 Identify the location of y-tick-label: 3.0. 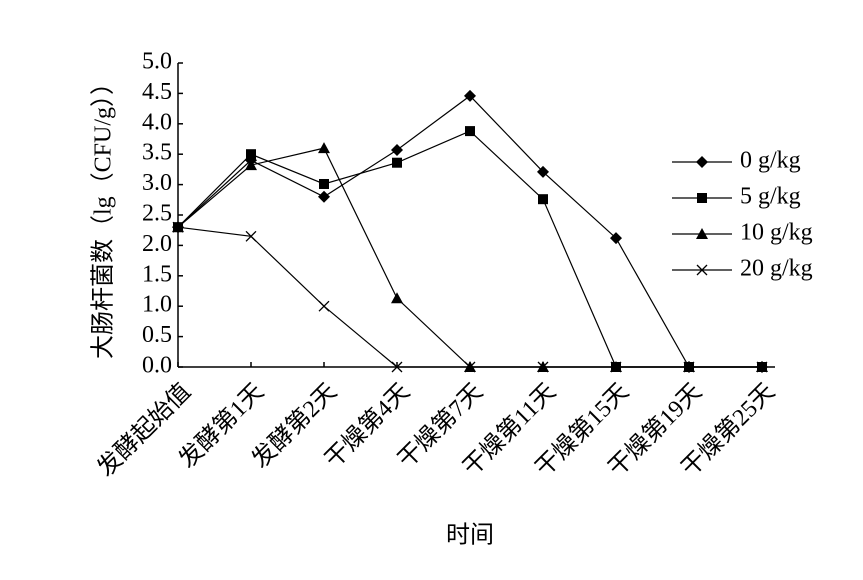
(157, 183).